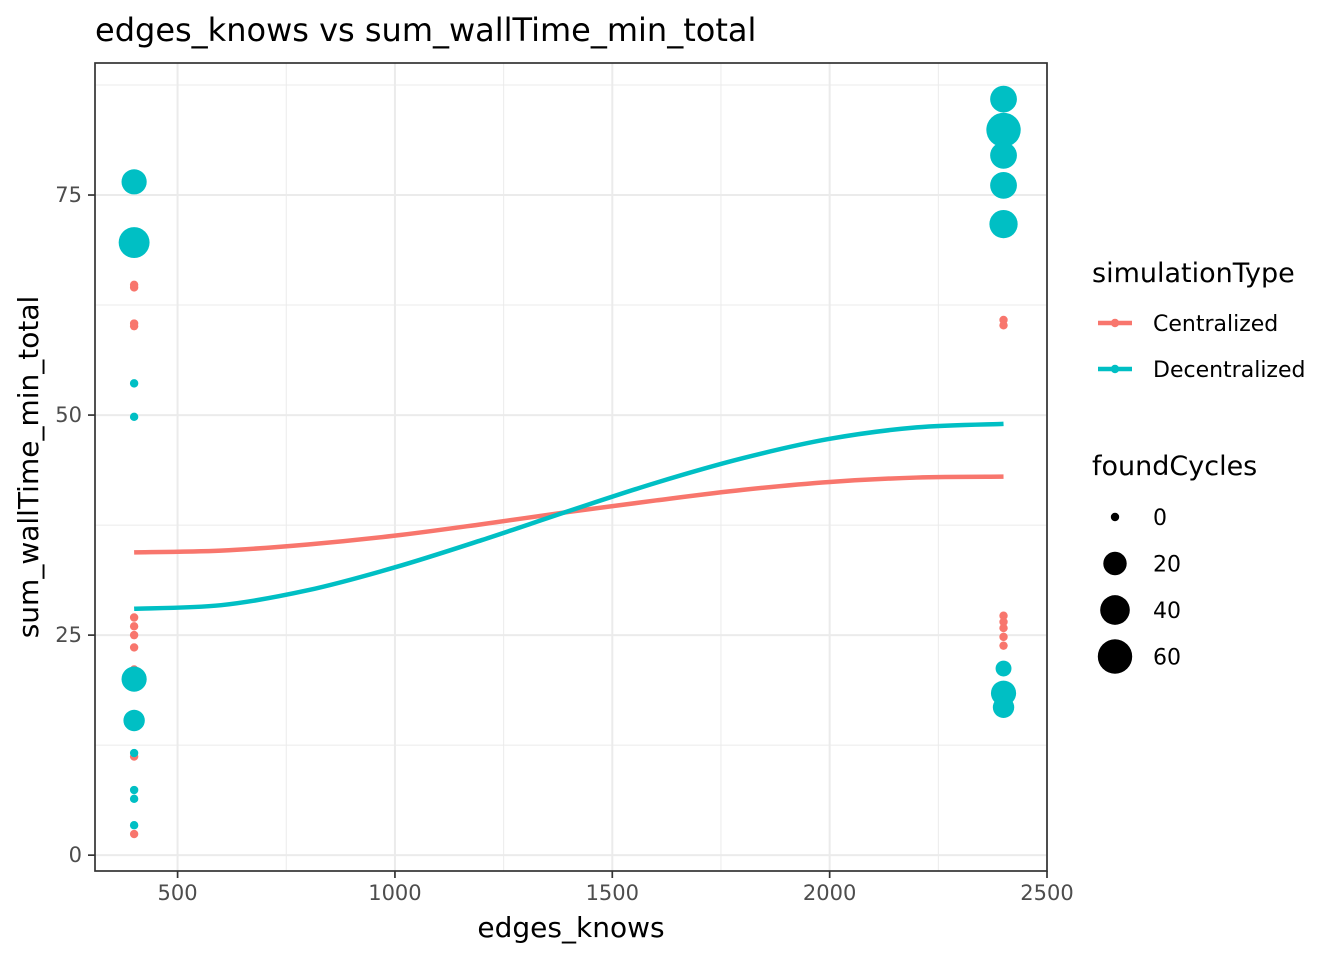 The height and width of the screenshot is (960, 1344). I want to click on legend-color-title: simulationType, so click(1193, 273).